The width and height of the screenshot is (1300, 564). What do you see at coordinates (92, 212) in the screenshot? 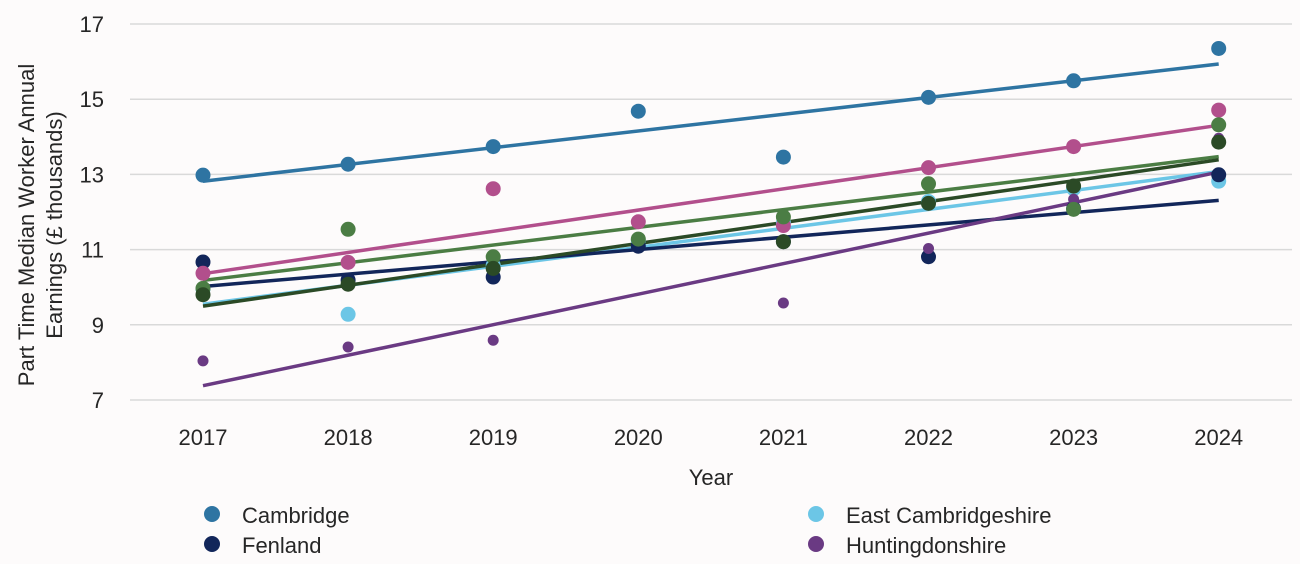
I see `y-axis-ticks: 7 9 11 13 15 17` at bounding box center [92, 212].